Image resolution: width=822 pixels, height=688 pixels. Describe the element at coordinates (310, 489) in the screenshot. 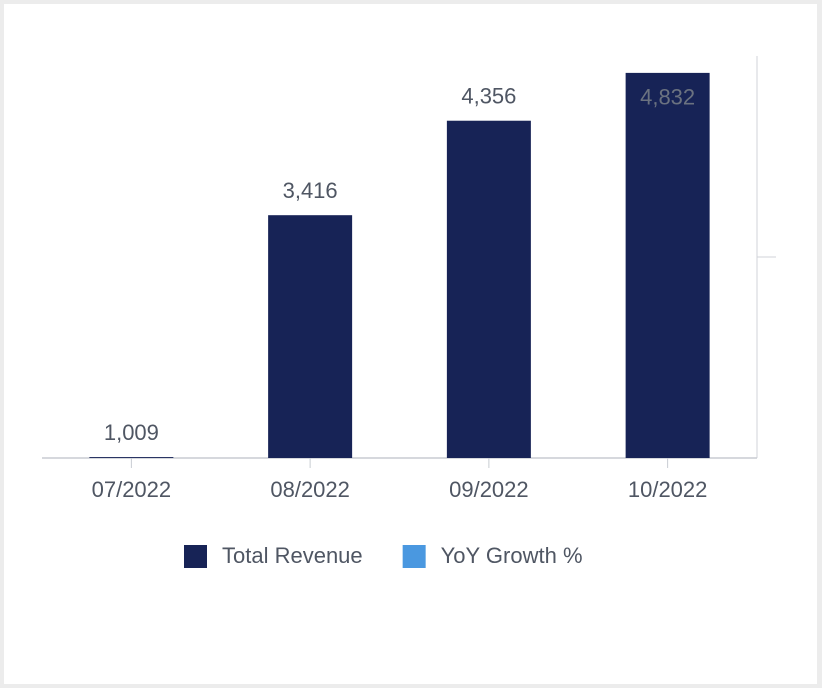

I see `x-tick-label: 08/2022` at that location.